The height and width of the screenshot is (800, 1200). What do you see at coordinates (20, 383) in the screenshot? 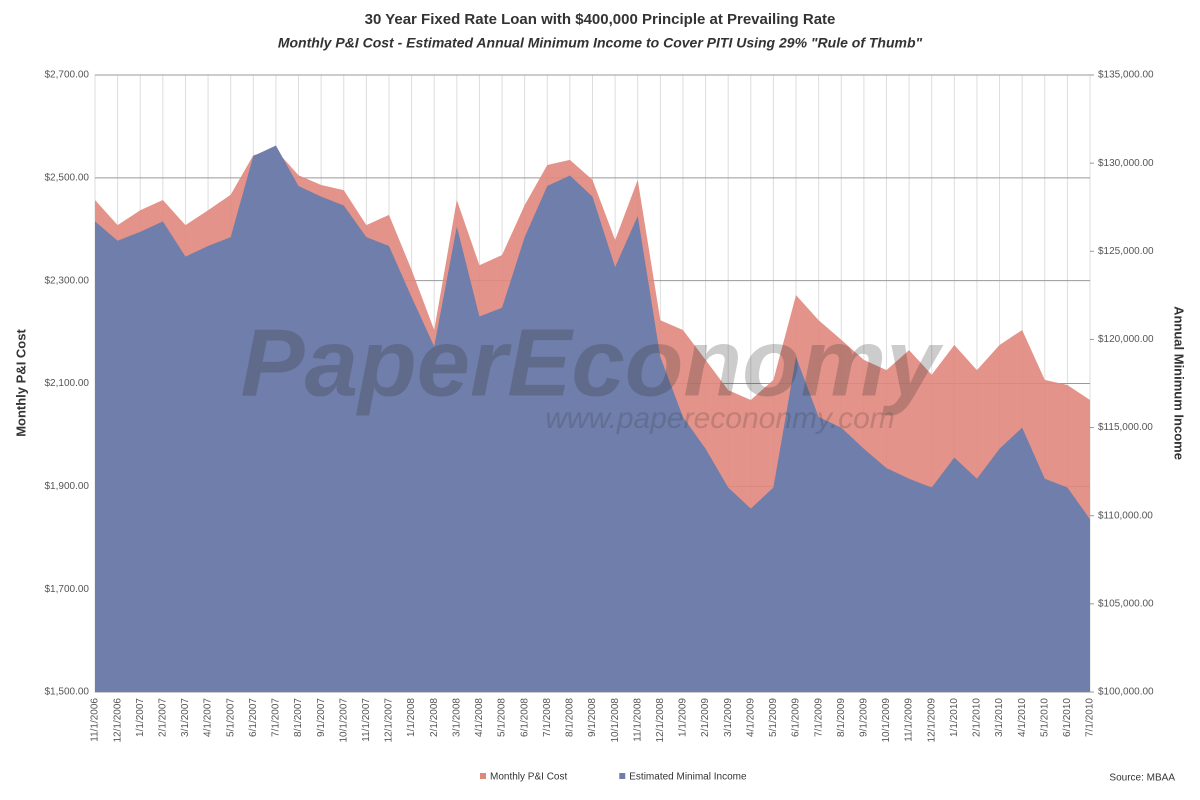
I see `y-axis-title: Monthly P&I Cost` at bounding box center [20, 383].